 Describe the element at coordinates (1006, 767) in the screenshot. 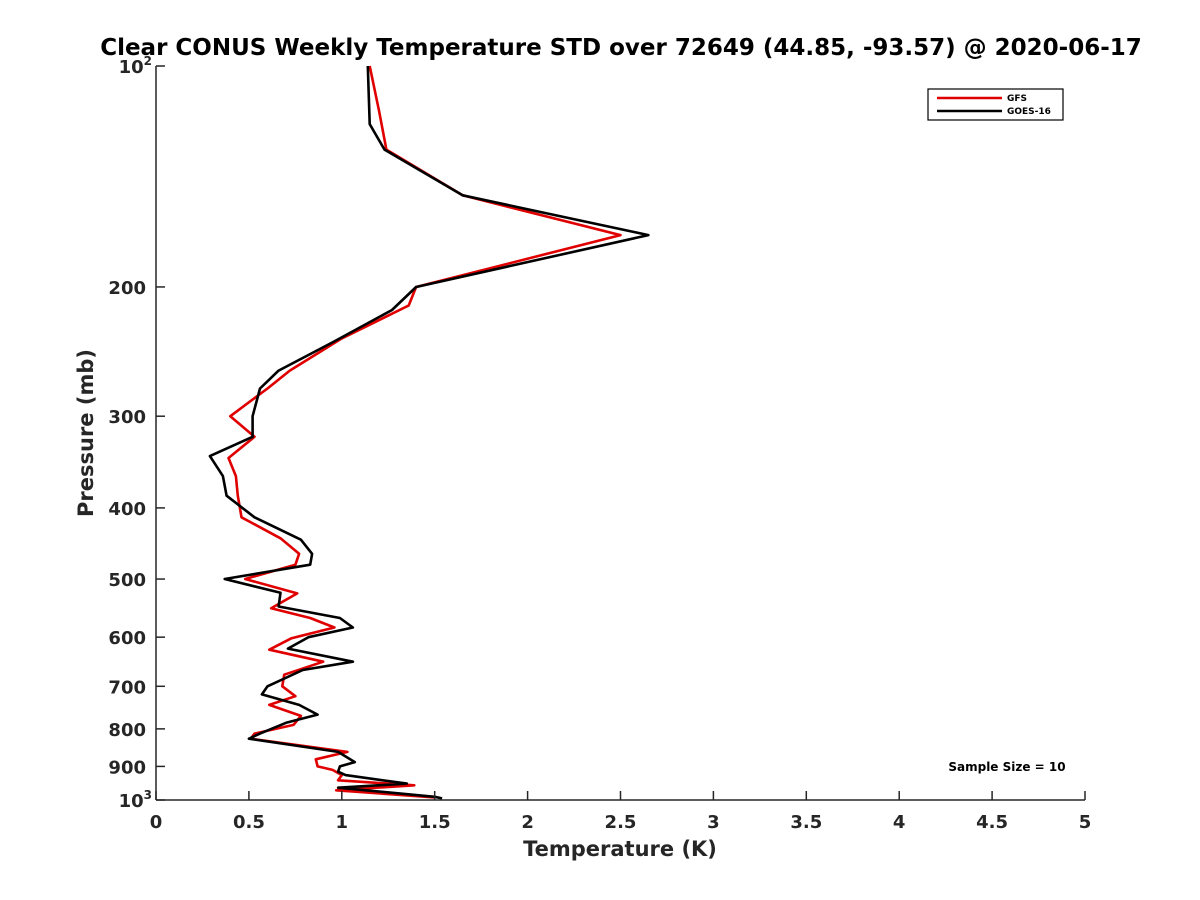

I see `sample-size-annotation: Sample Size = 10` at that location.